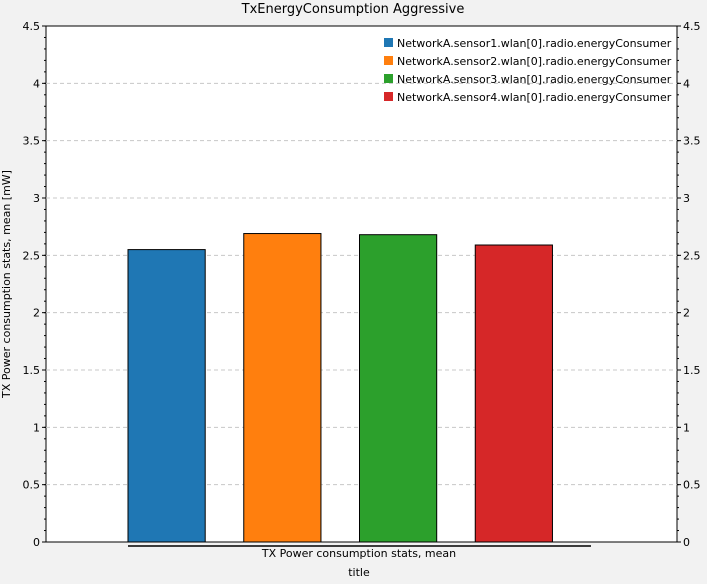 The image size is (707, 584). What do you see at coordinates (686, 542) in the screenshot?
I see `y-tick-label-right: 0` at bounding box center [686, 542].